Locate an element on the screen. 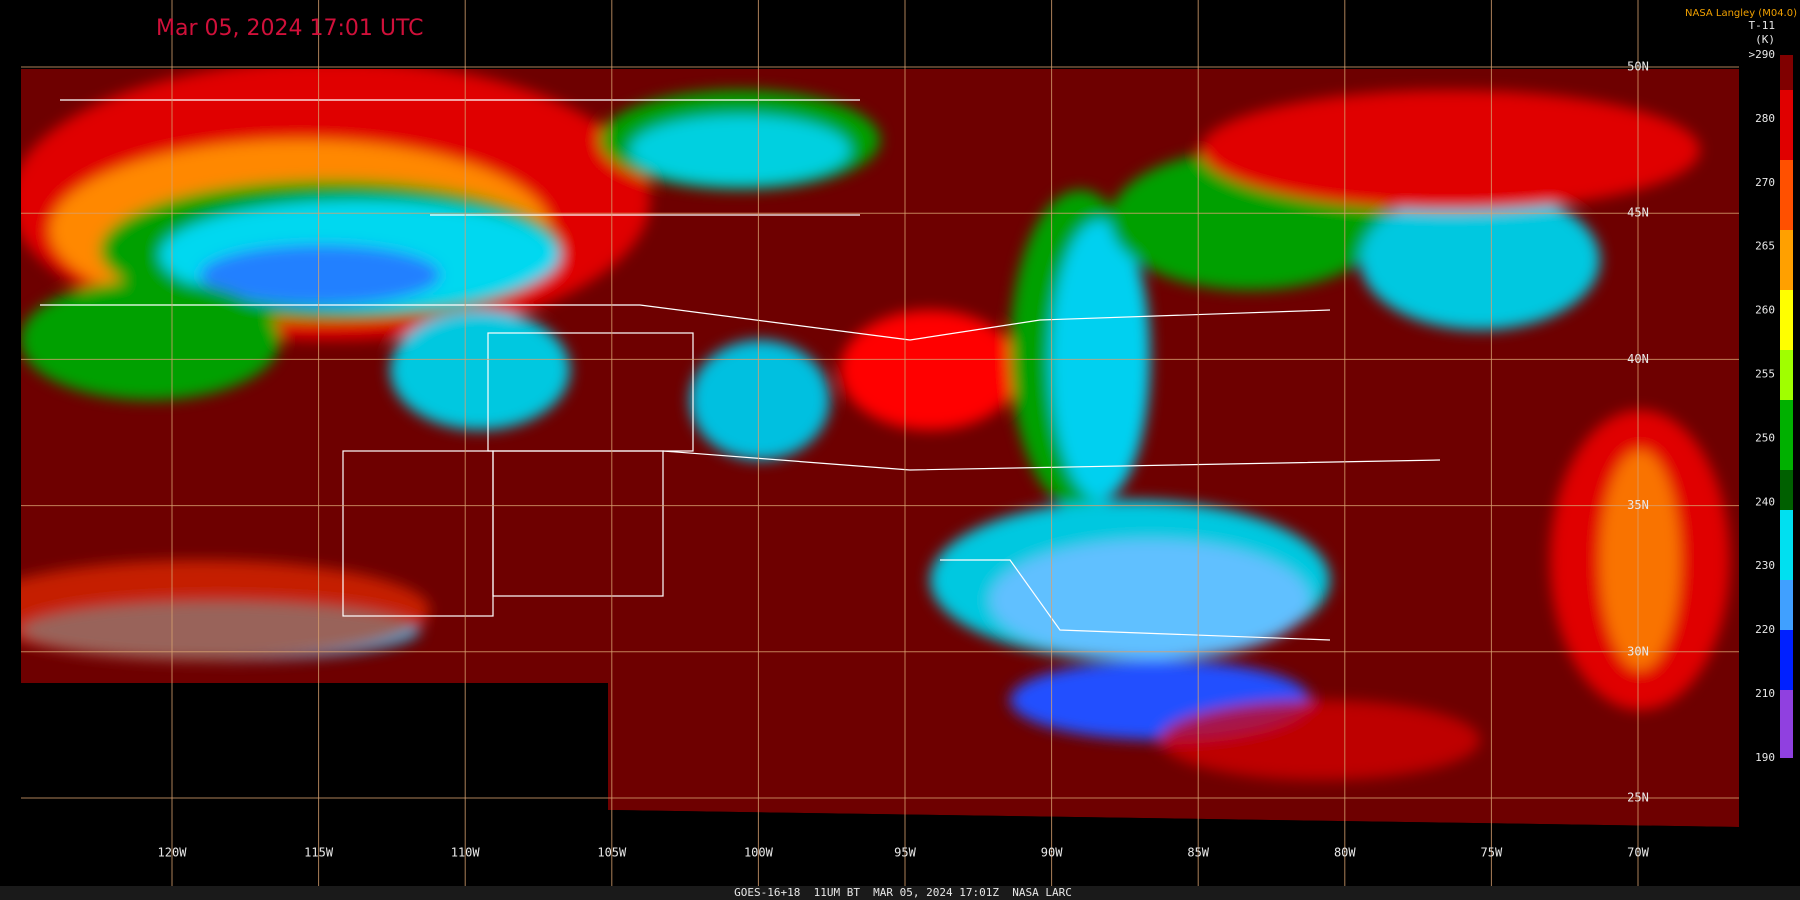  colorbar-label: 210 is located at coordinates (1765, 693).